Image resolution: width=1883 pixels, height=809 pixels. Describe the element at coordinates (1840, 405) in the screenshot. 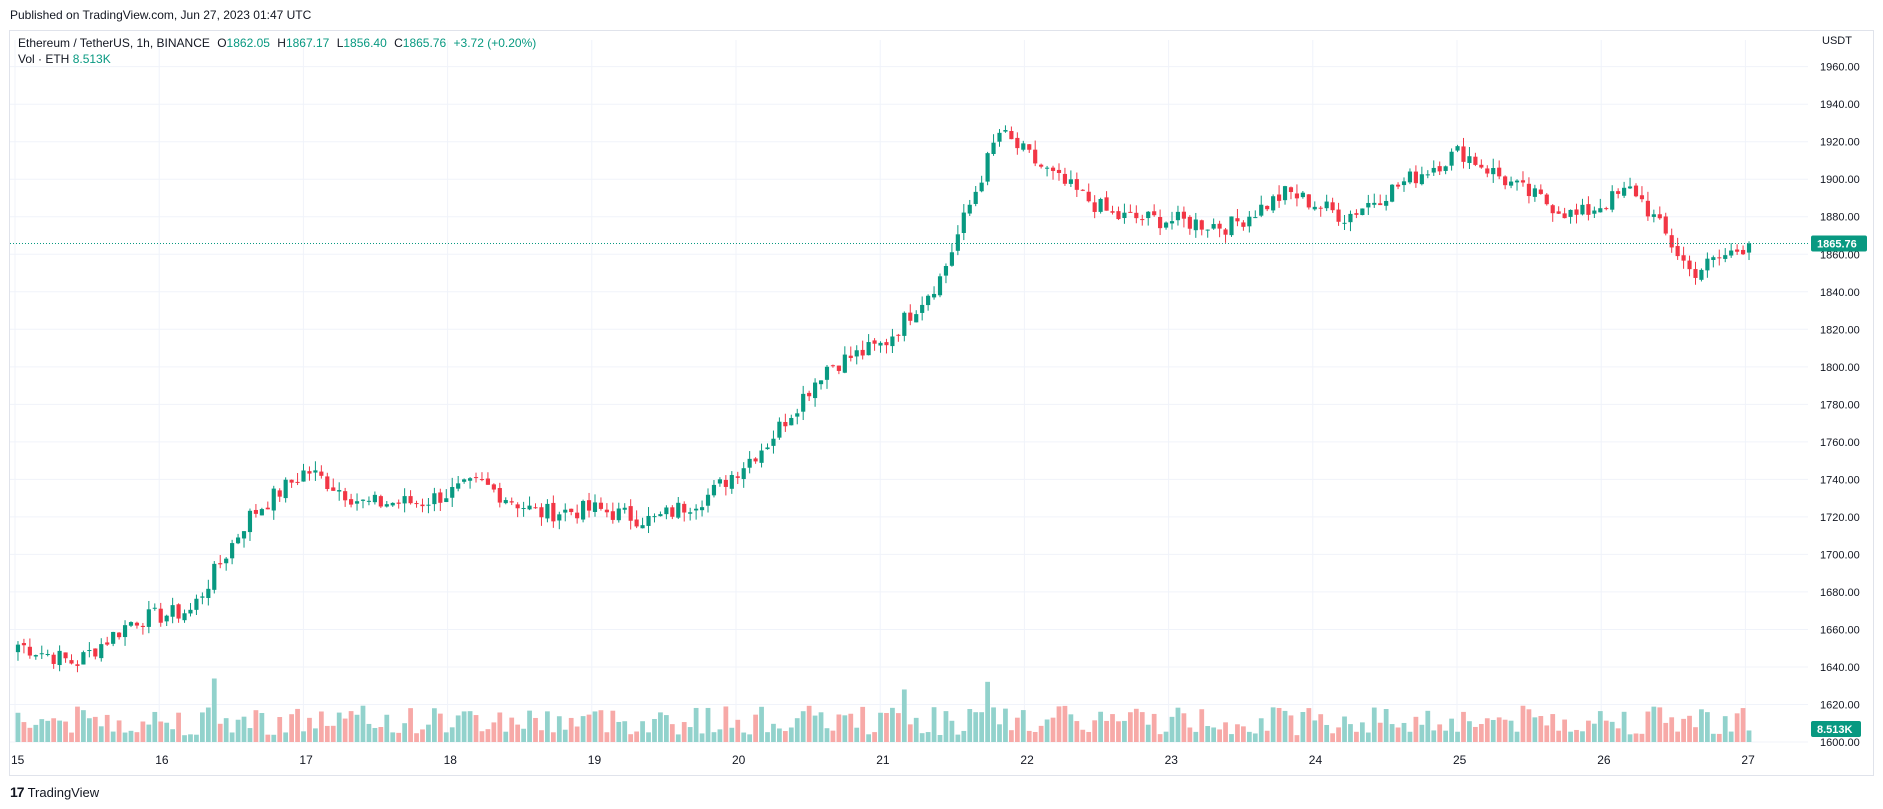

I see `y-tick-label: 1780.00` at that location.